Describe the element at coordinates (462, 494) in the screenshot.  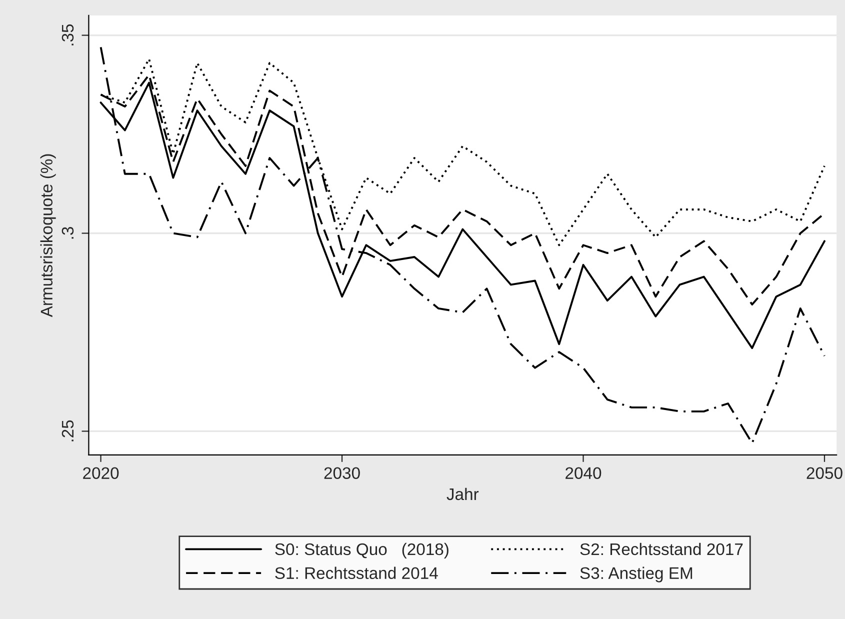
I see `x-axis-title: Jahr` at that location.